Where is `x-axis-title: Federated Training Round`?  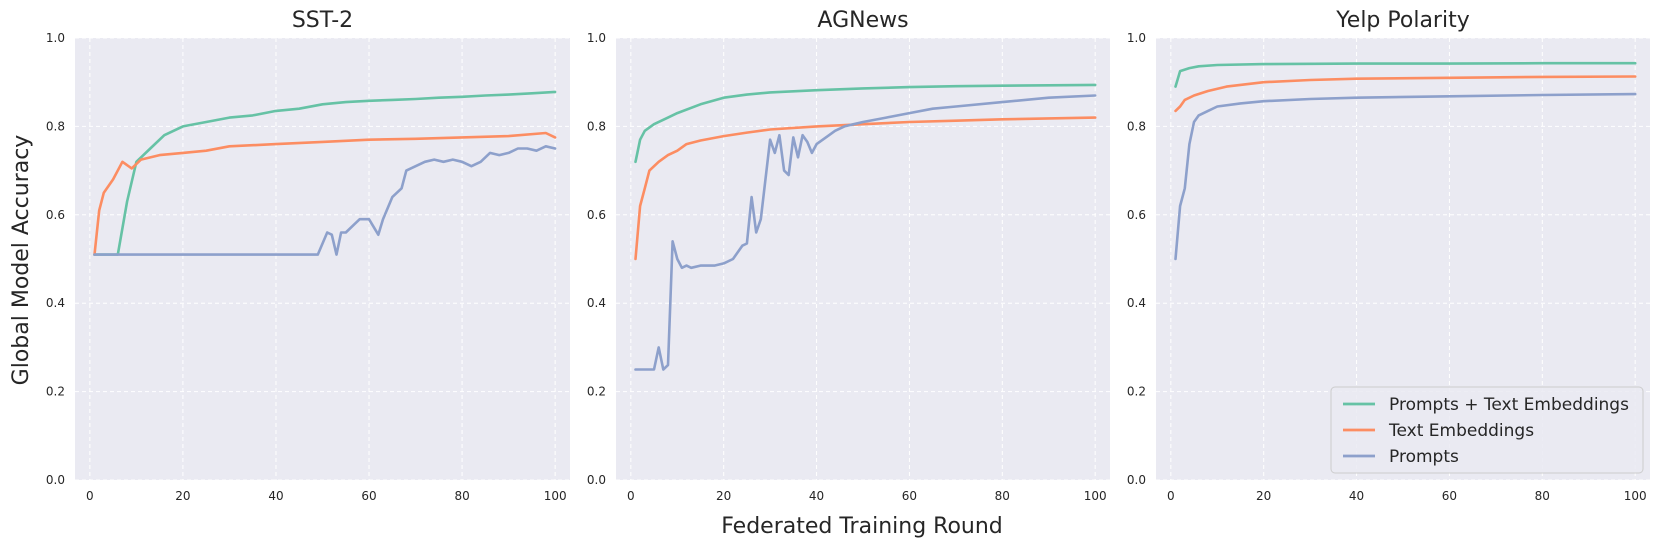 x-axis-title: Federated Training Round is located at coordinates (862, 526).